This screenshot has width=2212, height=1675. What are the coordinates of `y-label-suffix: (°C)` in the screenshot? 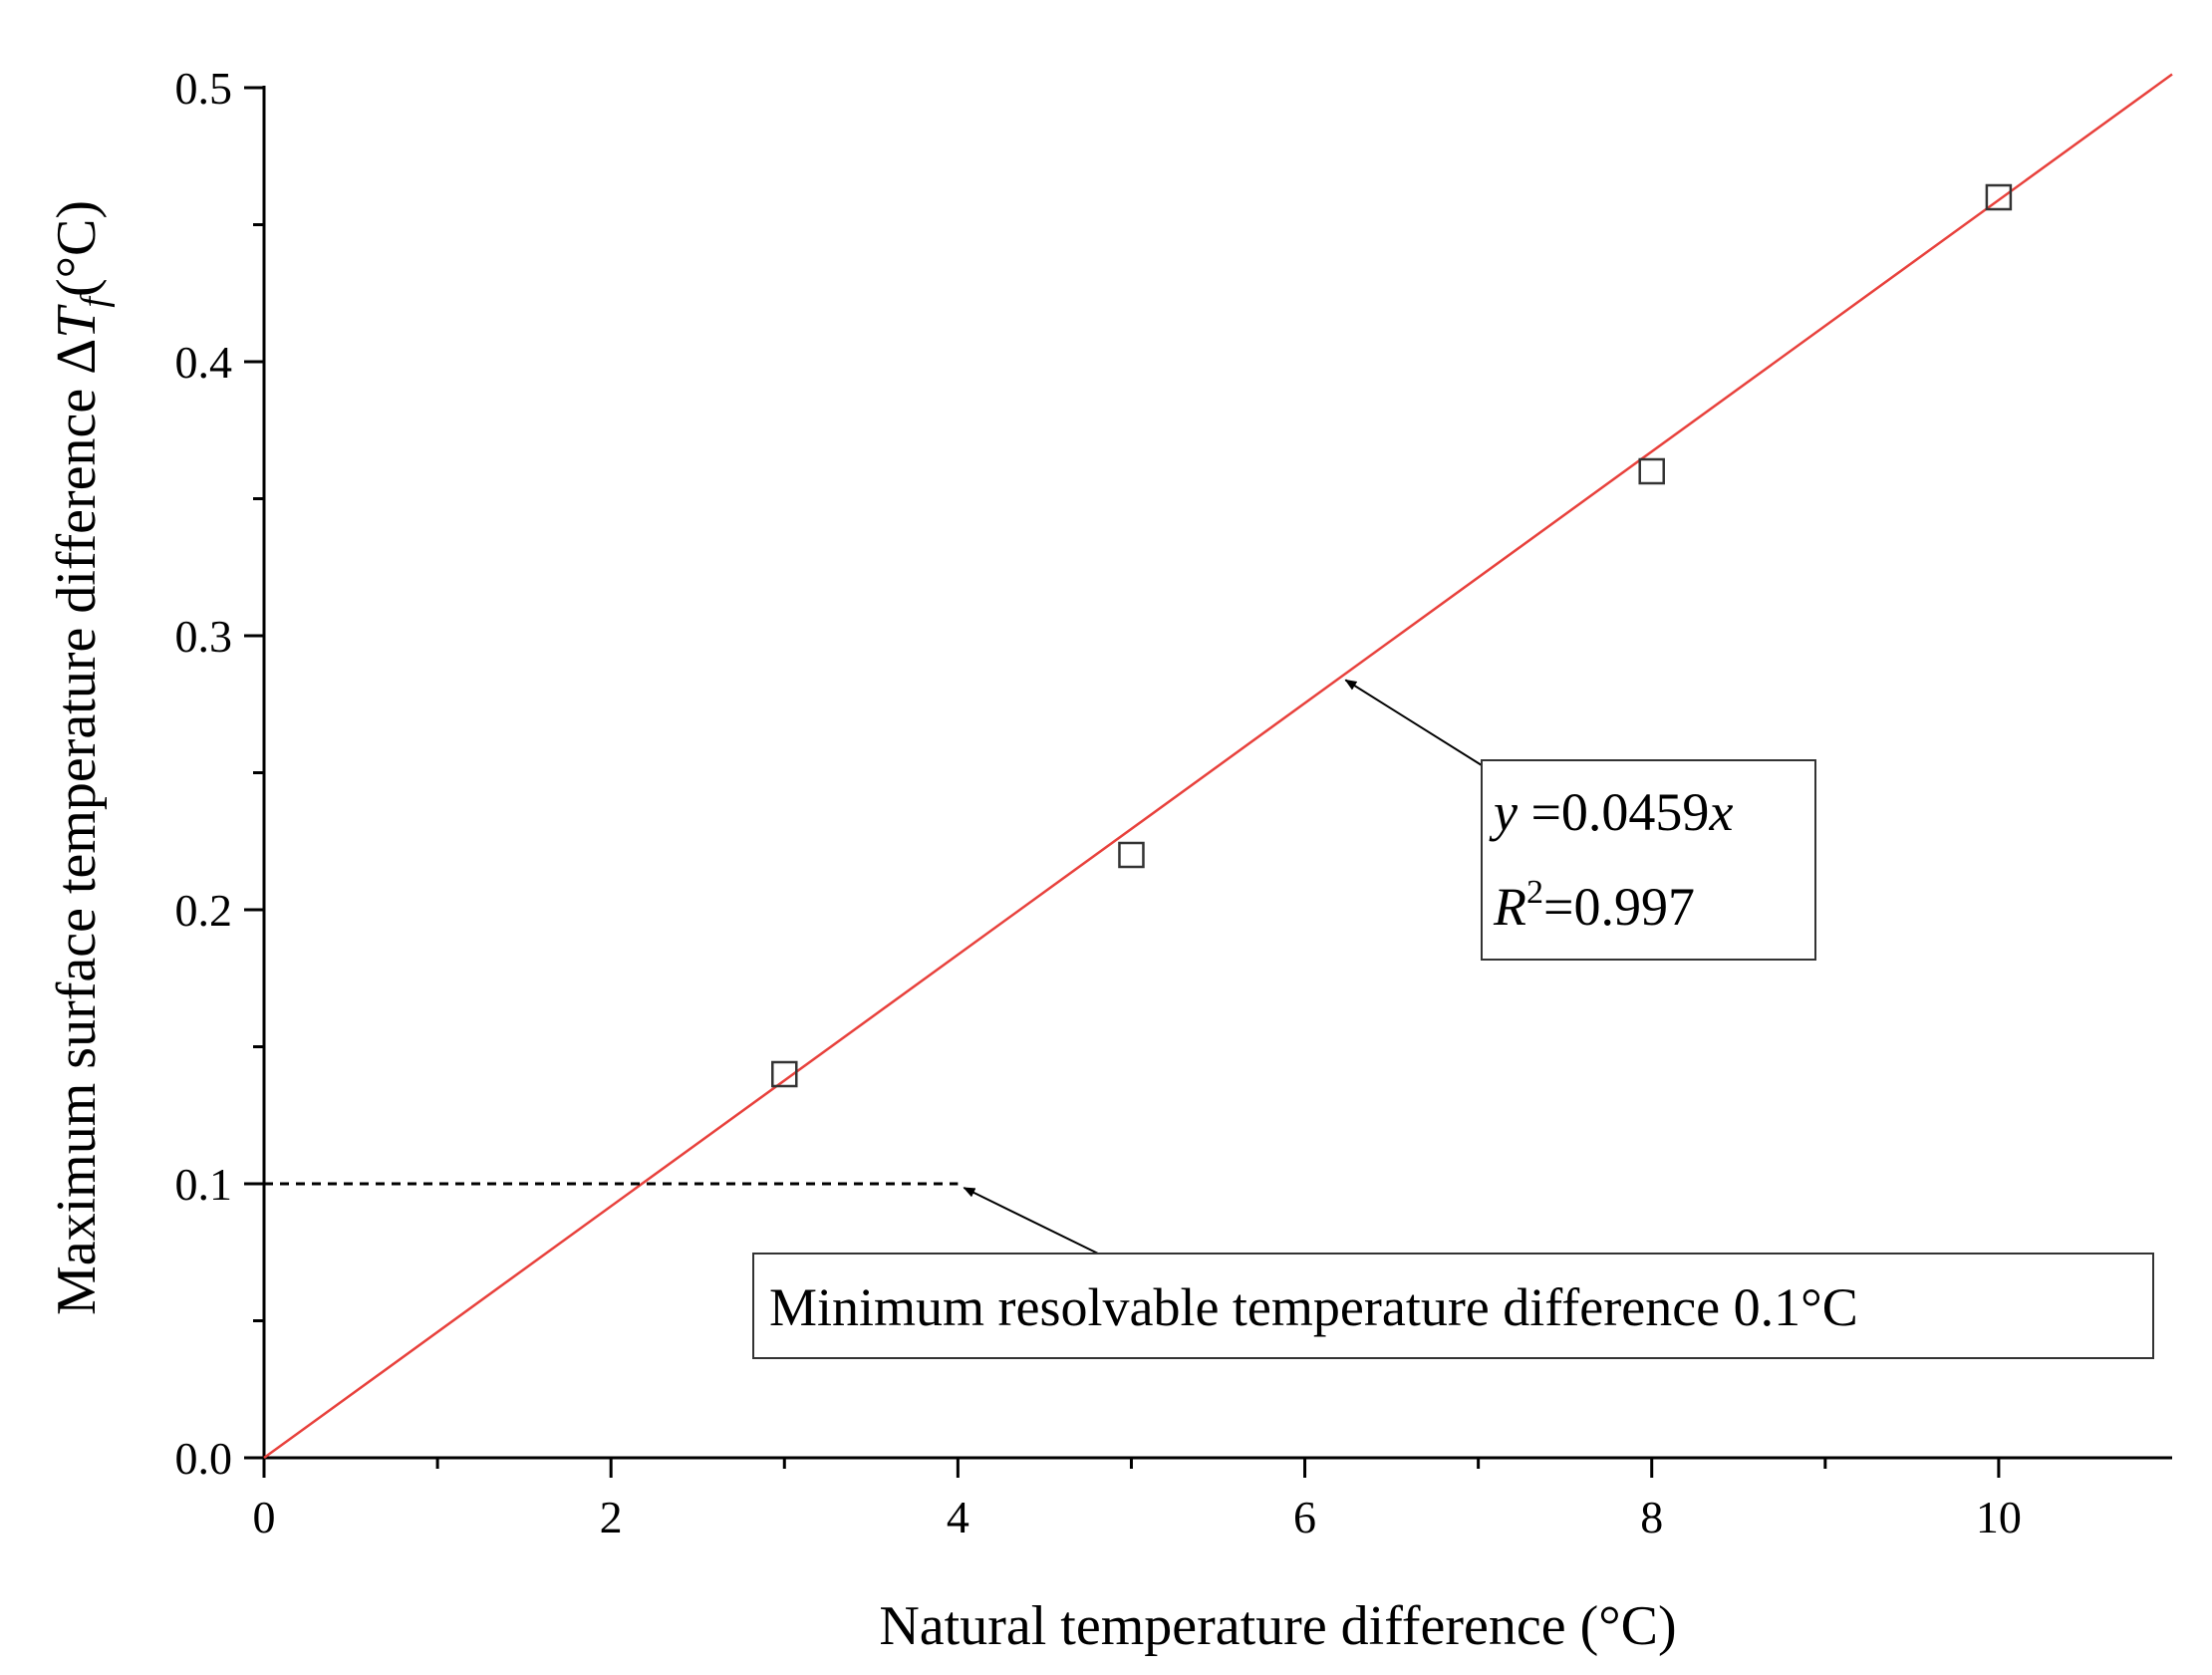 It's located at (77, 248).